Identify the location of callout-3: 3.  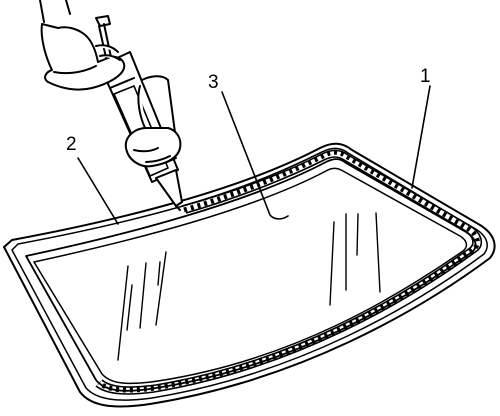
(213, 82).